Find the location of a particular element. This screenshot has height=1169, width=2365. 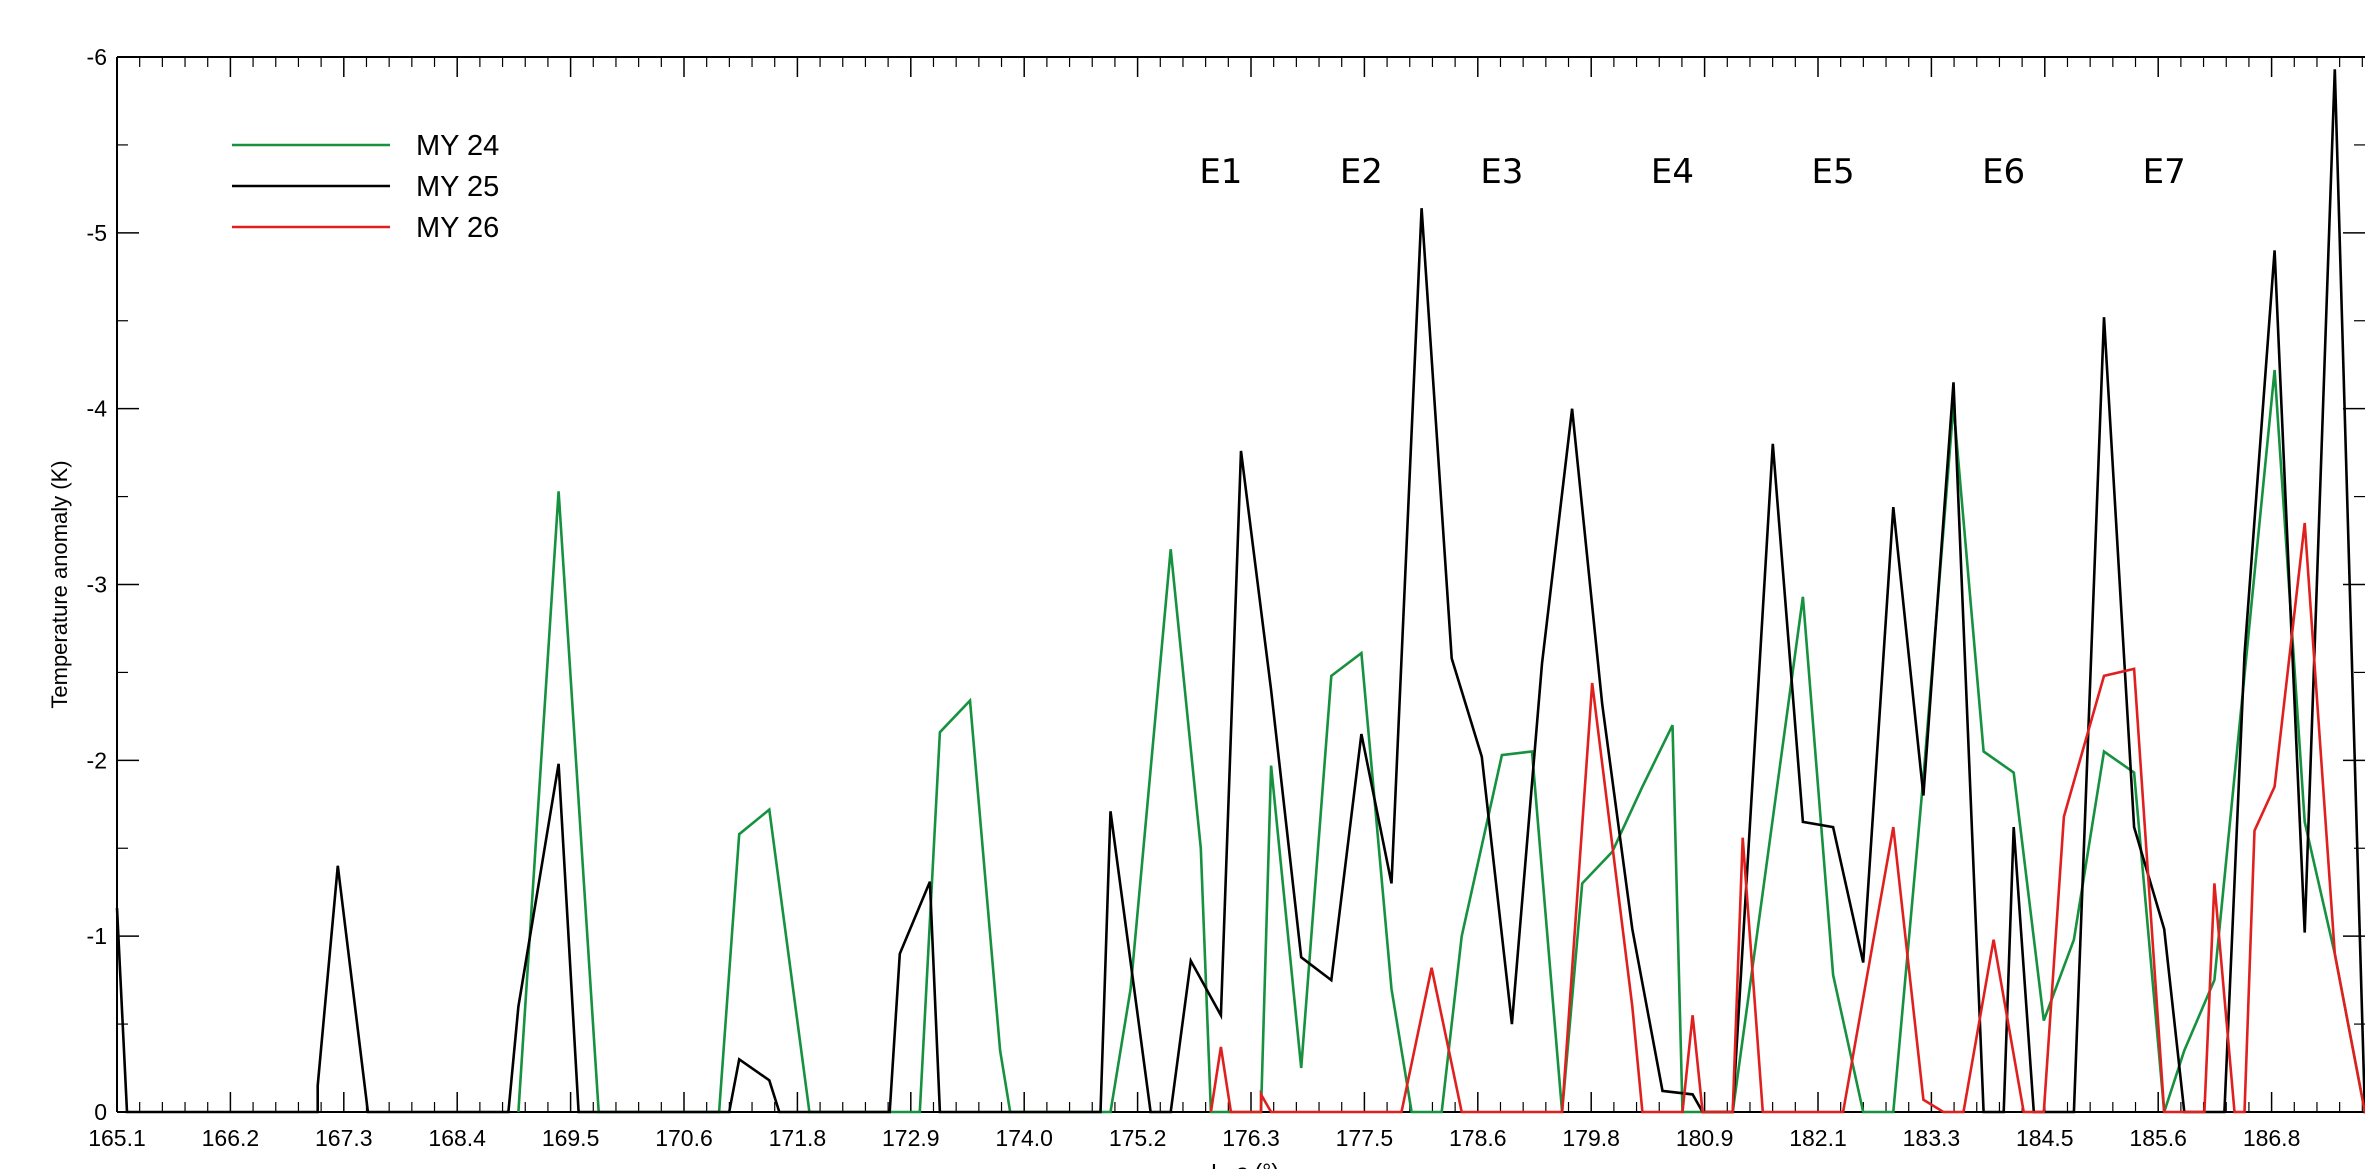

x-tick-label: 176.3 is located at coordinates (1251, 1138).